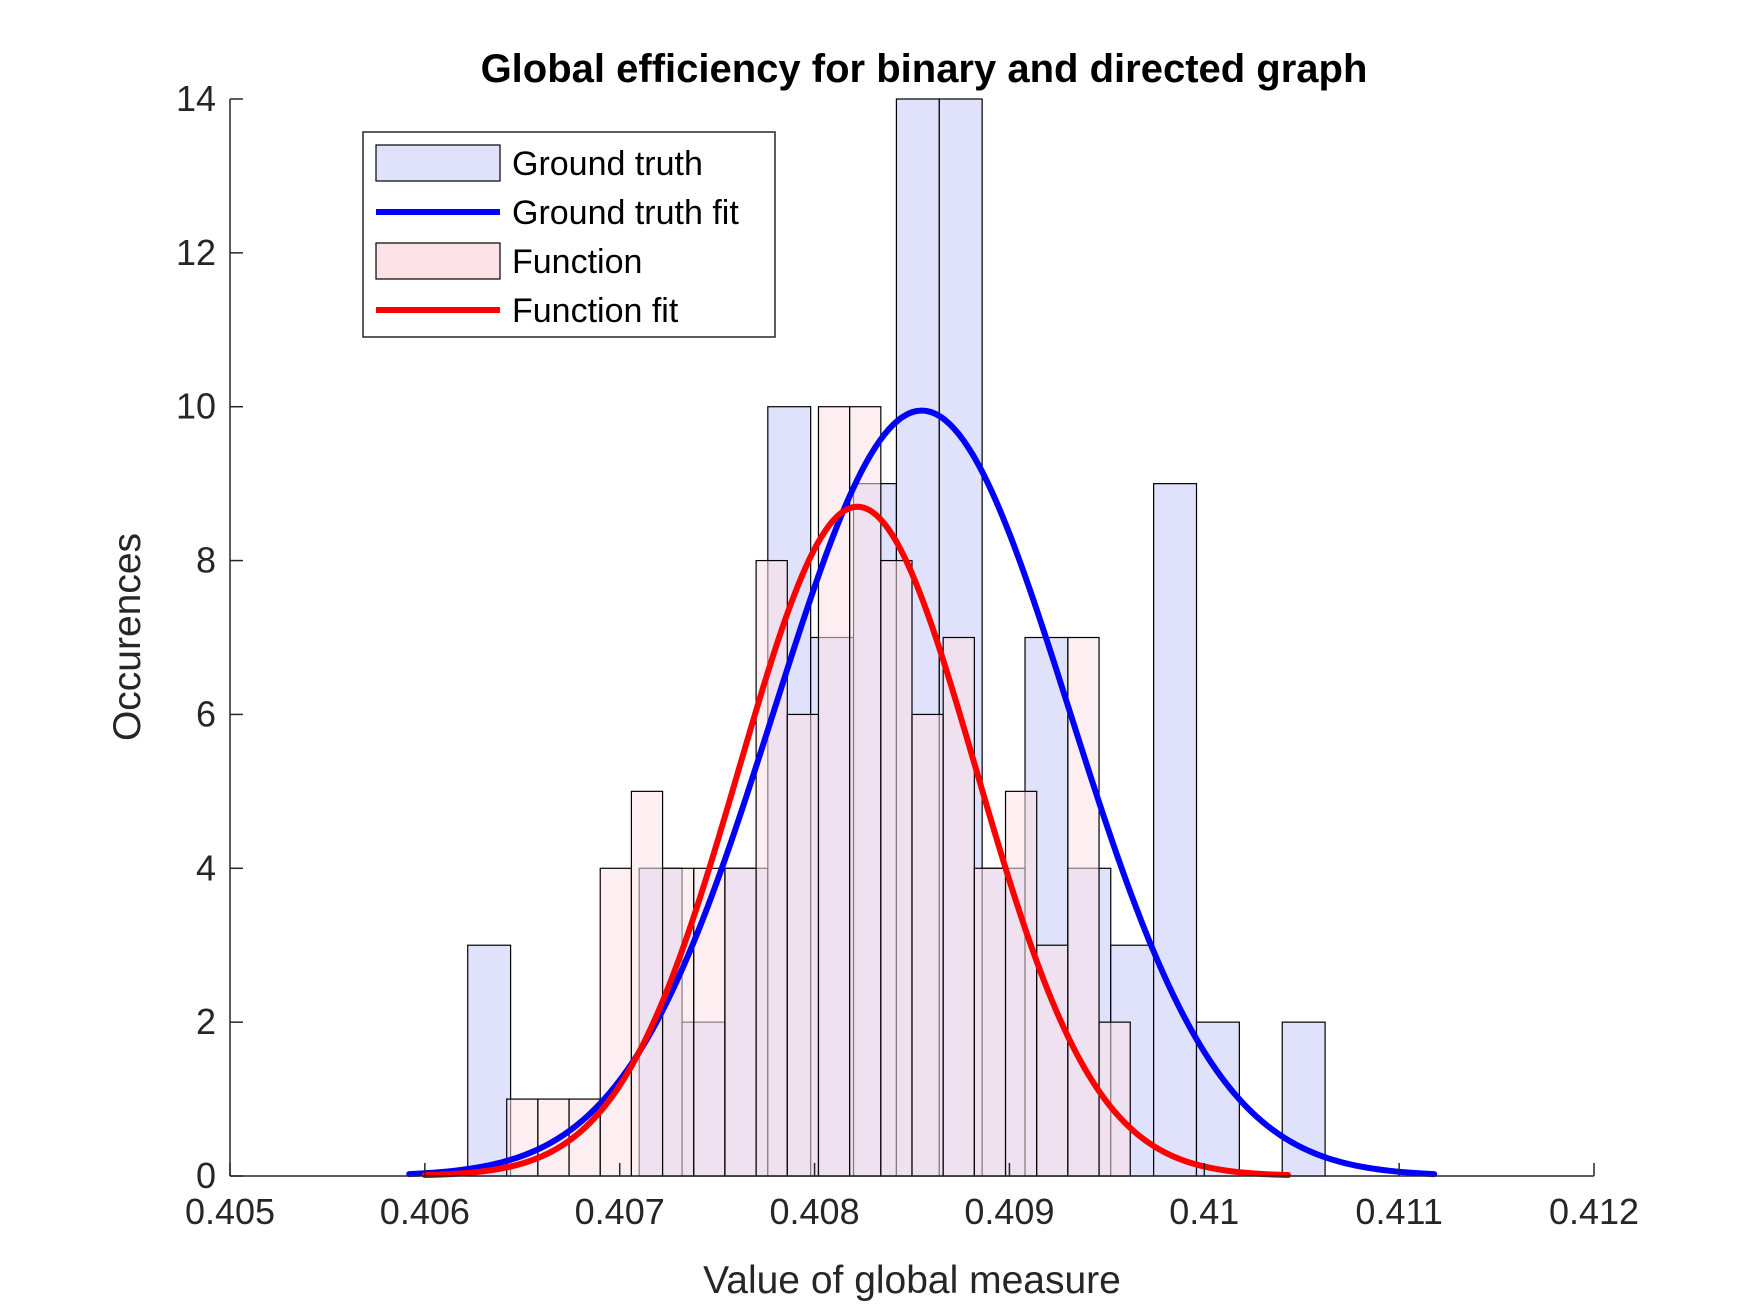 The image size is (1750, 1313). I want to click on legend-swatch-ground-truth, so click(438, 163).